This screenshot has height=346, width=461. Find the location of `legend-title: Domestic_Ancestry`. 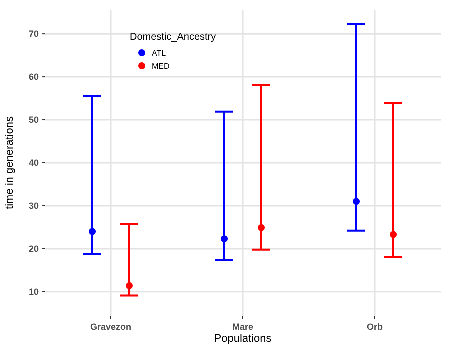

legend-title: Domestic_Ancestry is located at coordinates (173, 37).